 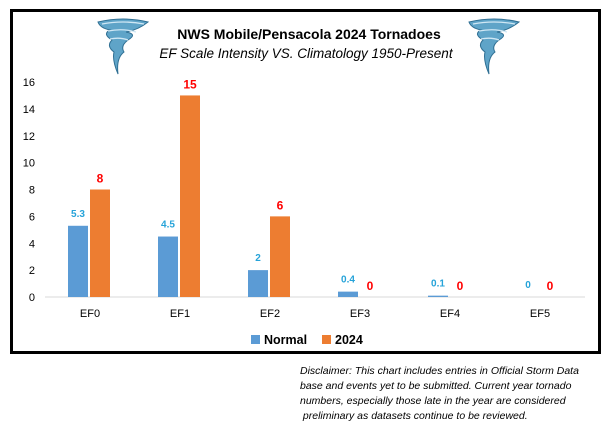 I want to click on y-axis: 0 2 4 6 8 10 12 14 16, so click(x=29, y=190).